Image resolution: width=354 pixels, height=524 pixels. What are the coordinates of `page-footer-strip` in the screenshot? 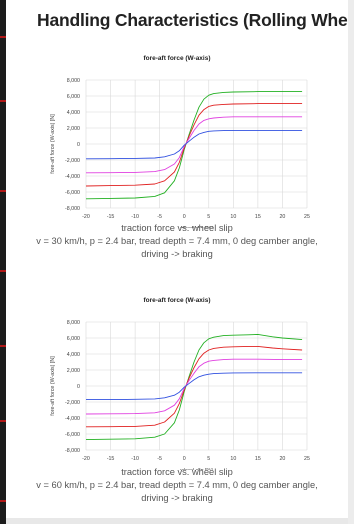 It's located at (177, 521).